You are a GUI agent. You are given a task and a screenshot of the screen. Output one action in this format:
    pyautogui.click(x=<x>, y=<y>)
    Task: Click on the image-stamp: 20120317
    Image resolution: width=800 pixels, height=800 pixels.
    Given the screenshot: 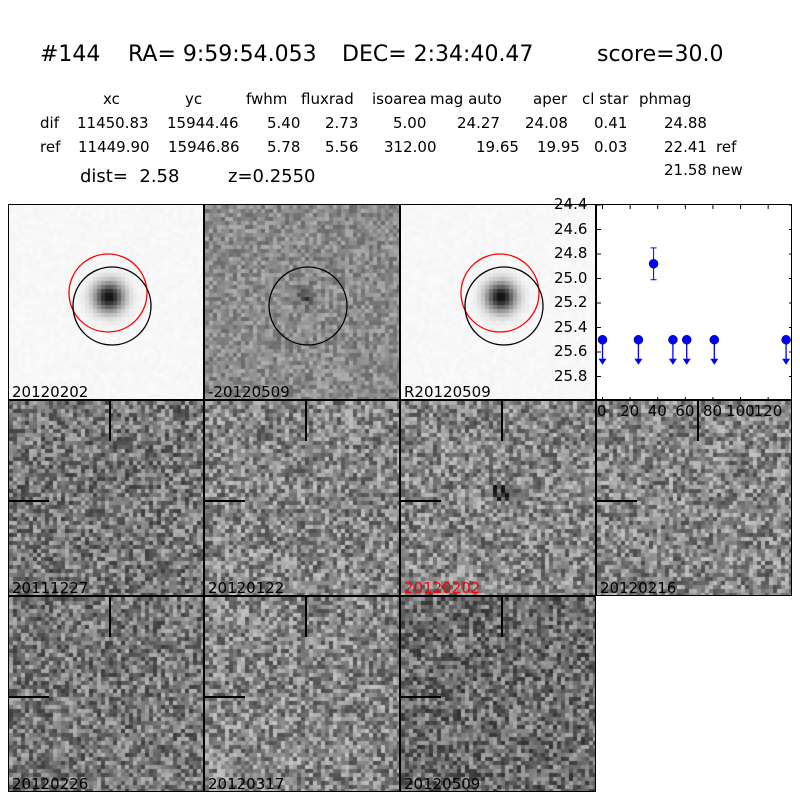 What is the action you would take?
    pyautogui.click(x=302, y=694)
    